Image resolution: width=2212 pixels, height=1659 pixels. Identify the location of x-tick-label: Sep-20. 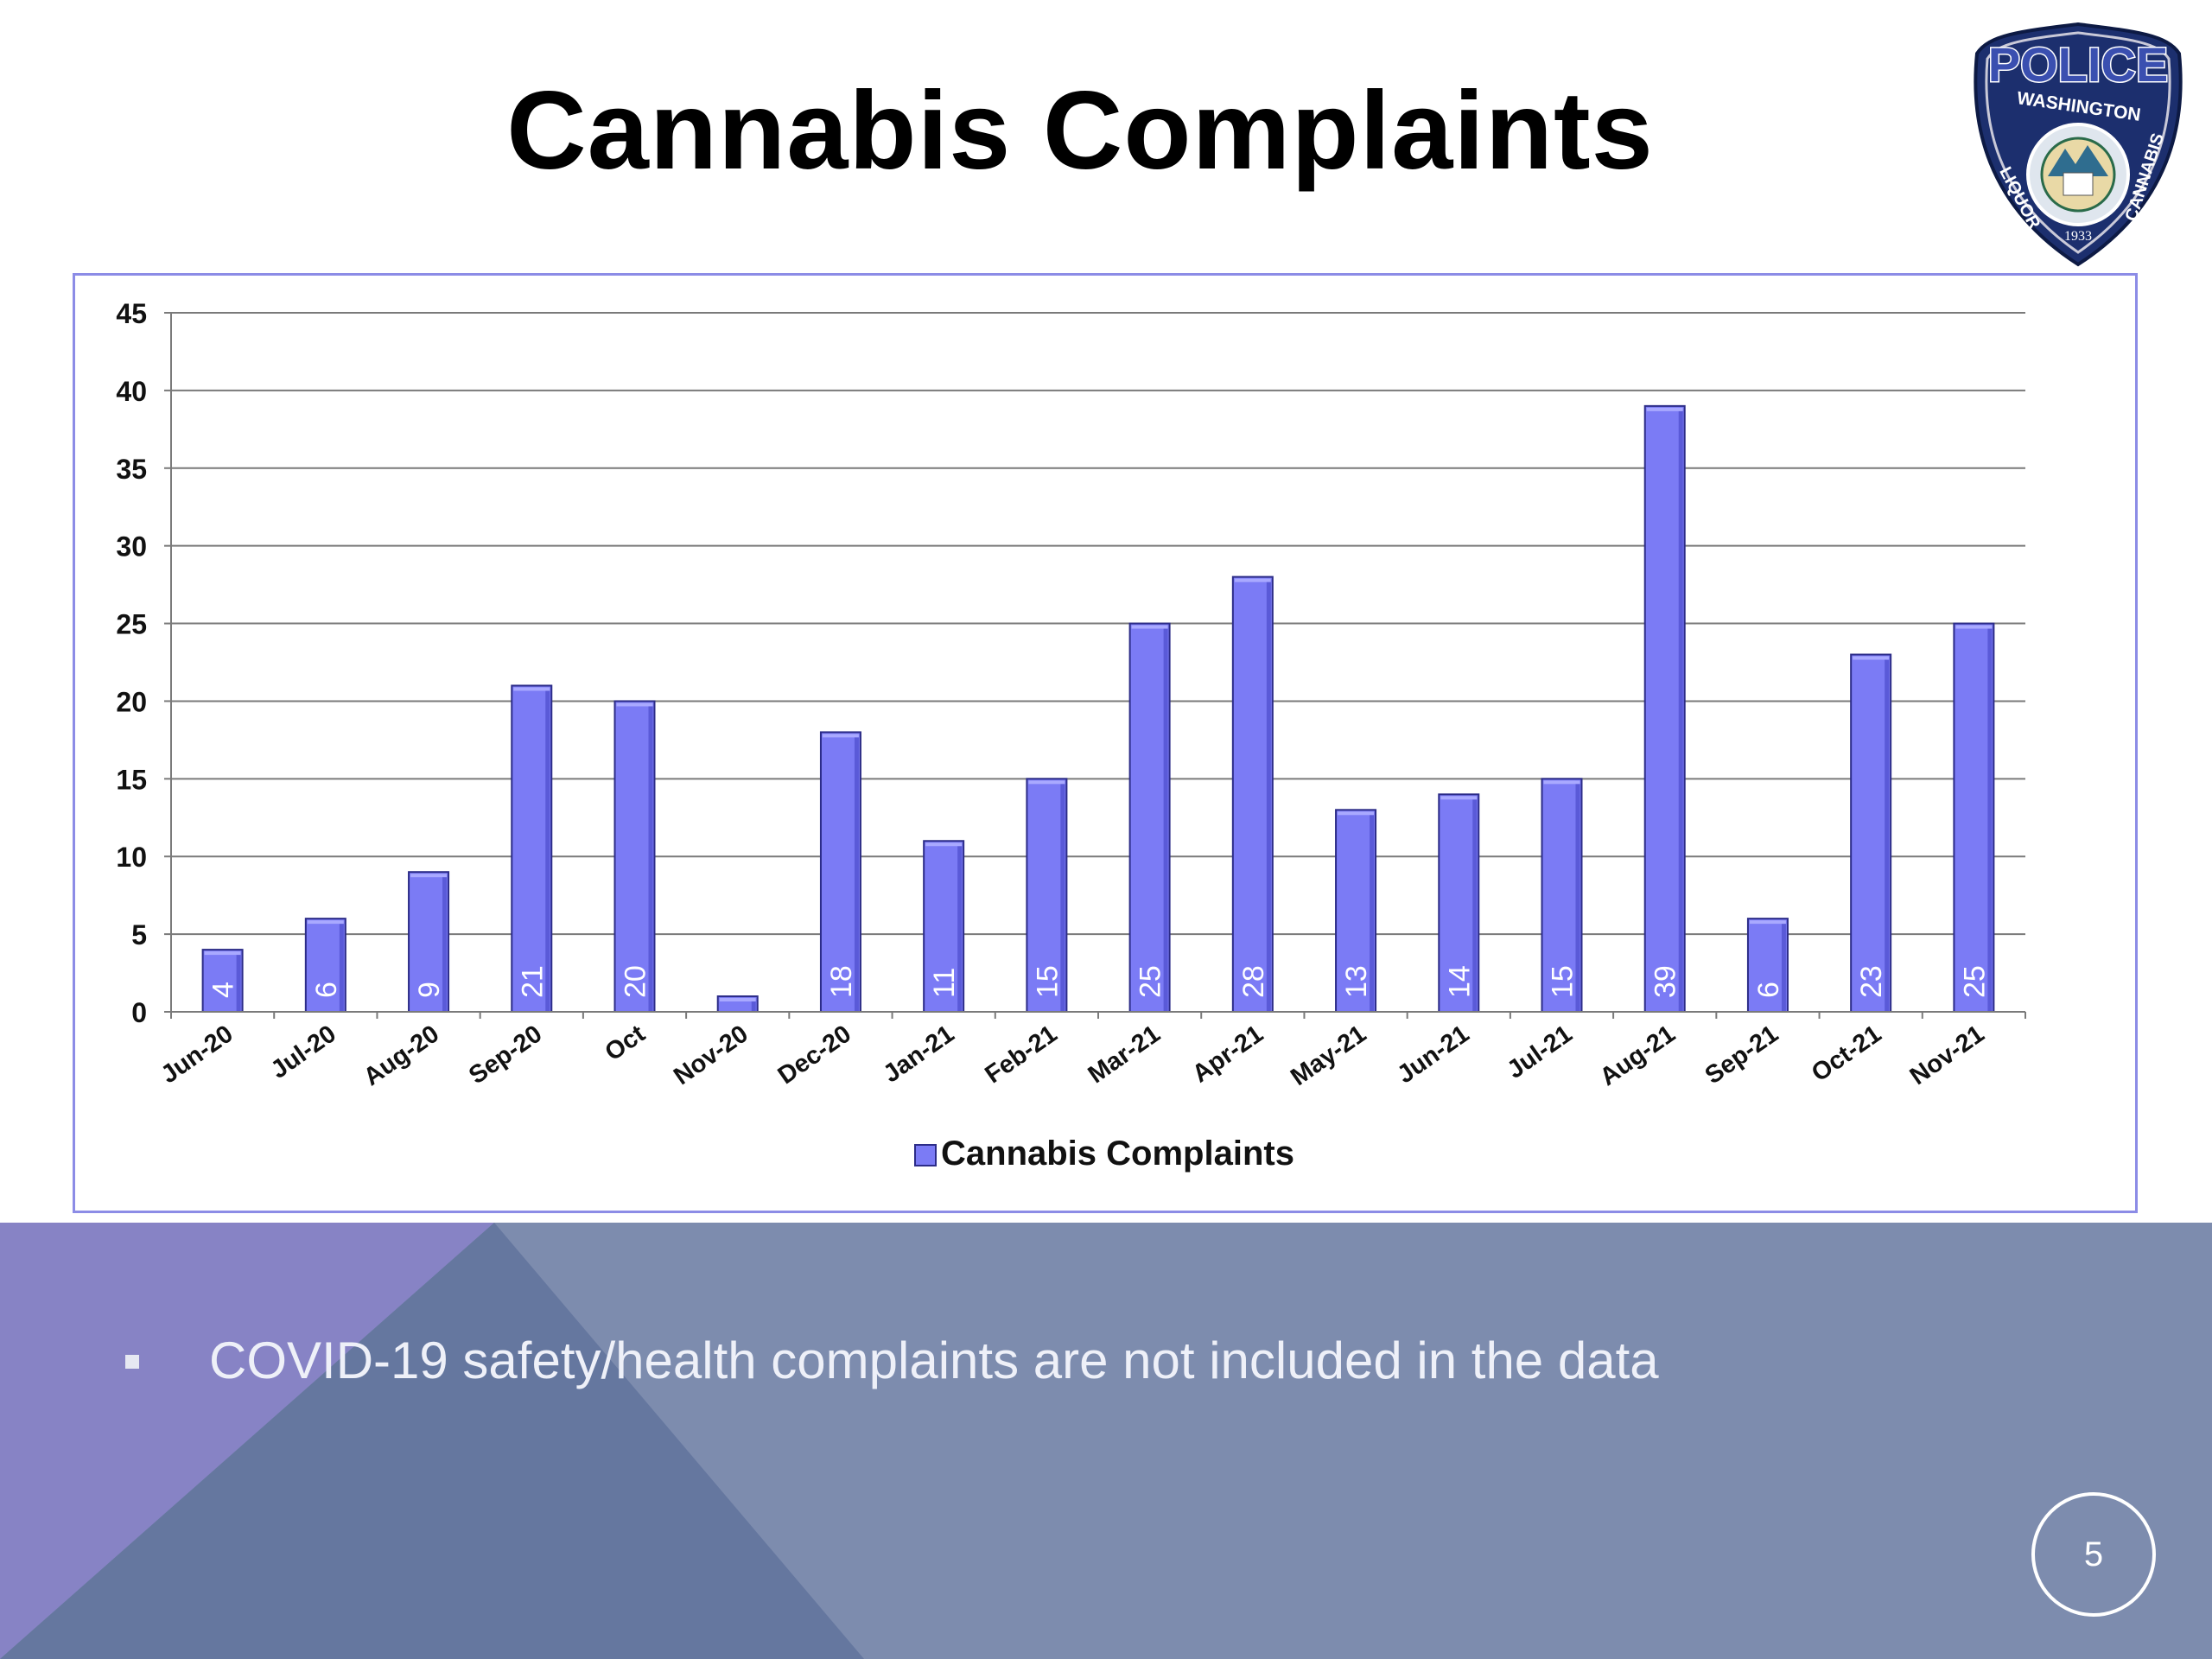
(506, 1055).